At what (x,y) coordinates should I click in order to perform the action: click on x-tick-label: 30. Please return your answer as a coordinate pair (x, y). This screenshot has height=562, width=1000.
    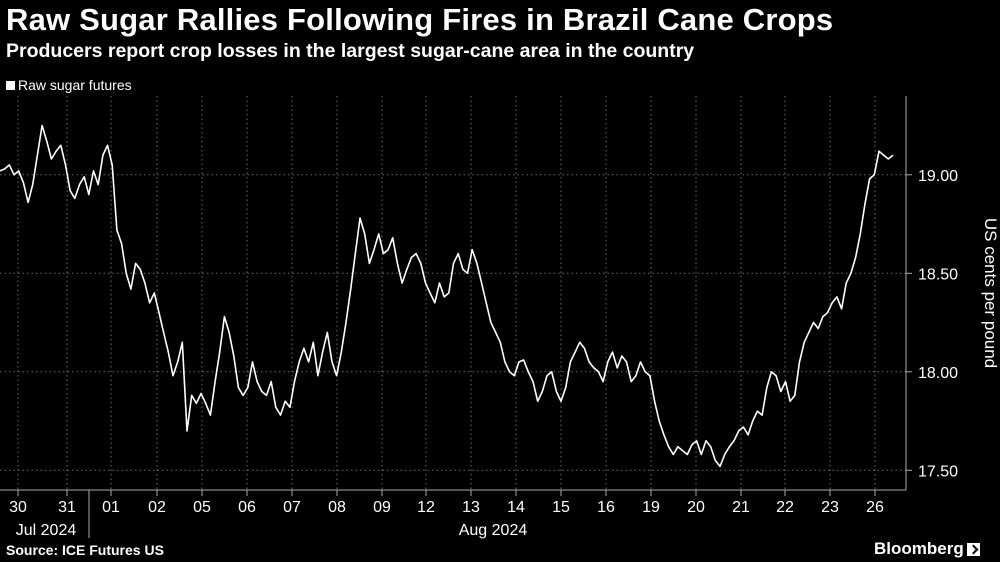
    Looking at the image, I should click on (18, 507).